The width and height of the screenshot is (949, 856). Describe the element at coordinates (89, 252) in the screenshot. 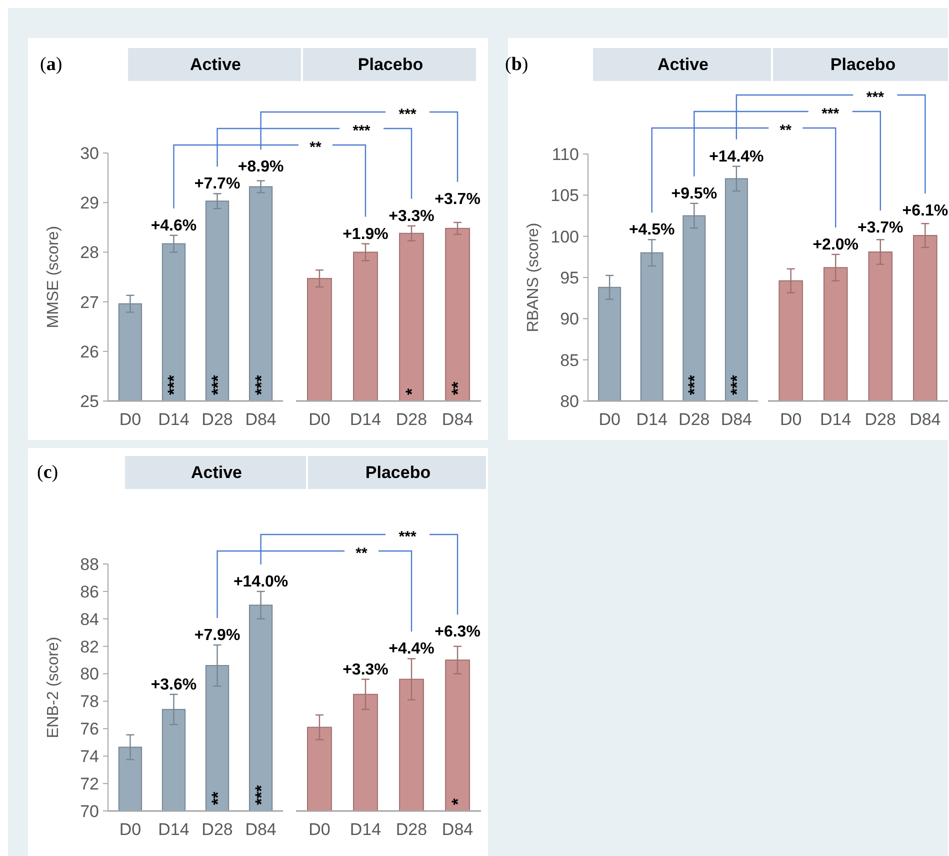

I see `y-tick-label: 28` at that location.